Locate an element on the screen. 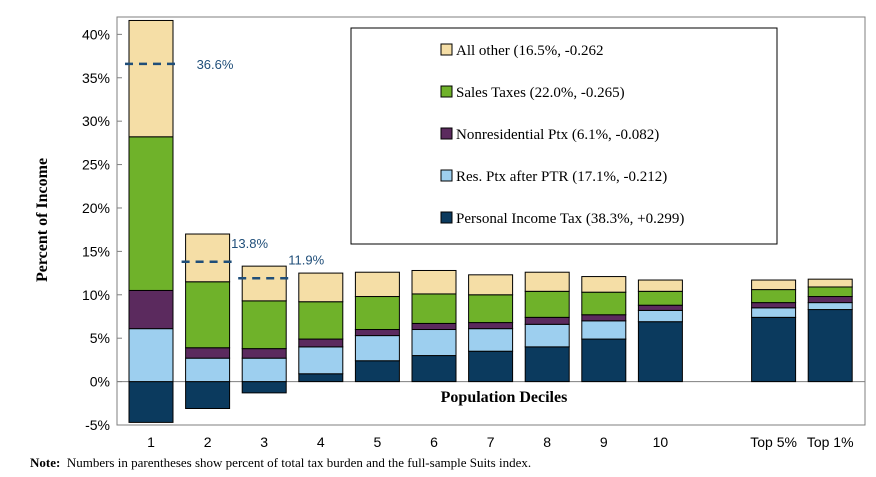  x-tick-label: 3 is located at coordinates (264, 442).